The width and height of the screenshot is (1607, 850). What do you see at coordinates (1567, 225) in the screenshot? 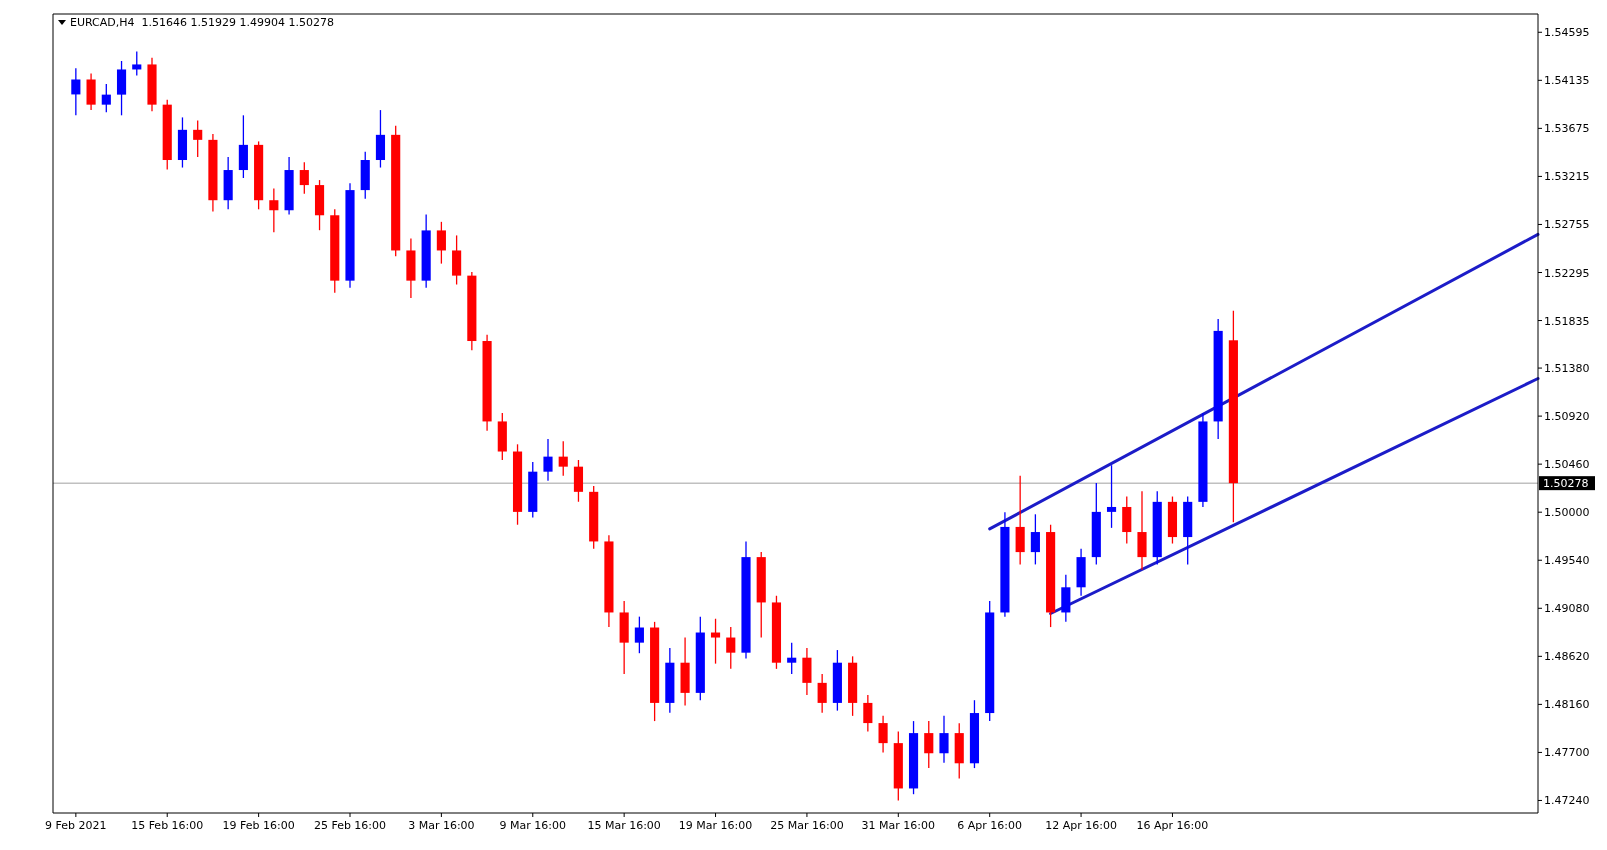
I see `y-tick-label: 1.52755` at bounding box center [1567, 225].